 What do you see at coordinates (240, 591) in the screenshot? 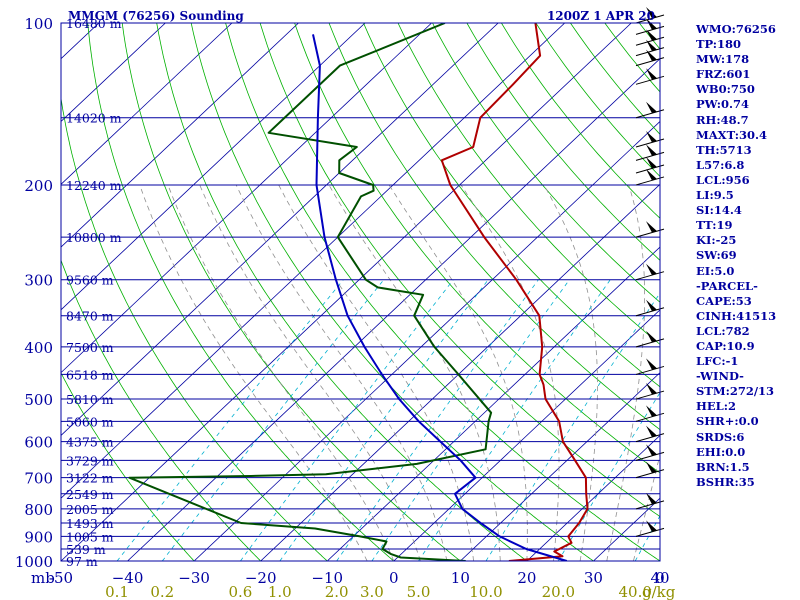
I see `mixing-ratio-tick-label: 0.6` at bounding box center [240, 591].